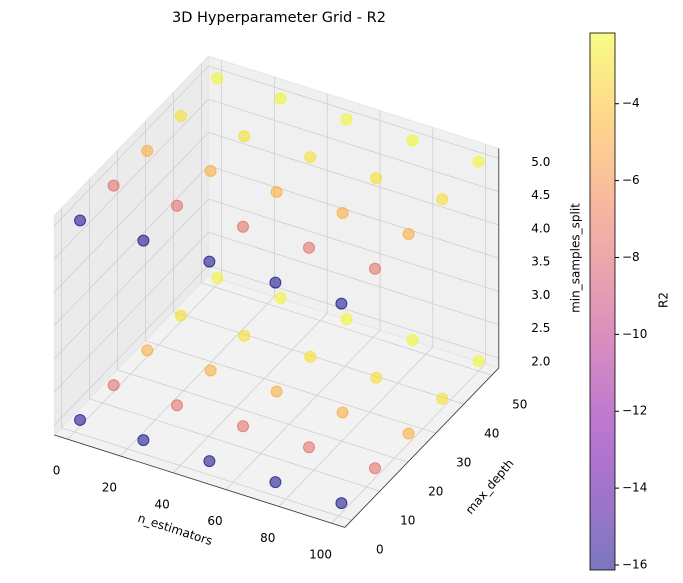 The width and height of the screenshot is (683, 583). I want to click on z-tick-label: 3.5, so click(540, 262).